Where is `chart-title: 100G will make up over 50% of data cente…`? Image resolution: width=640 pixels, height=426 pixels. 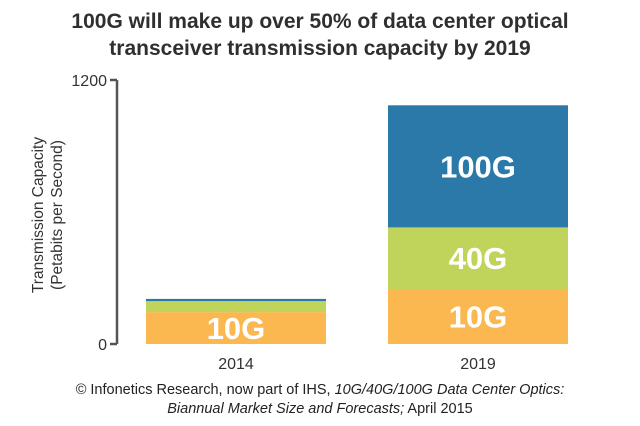
chart-title: 100G will make up over 50% of data cente… is located at coordinates (320, 35).